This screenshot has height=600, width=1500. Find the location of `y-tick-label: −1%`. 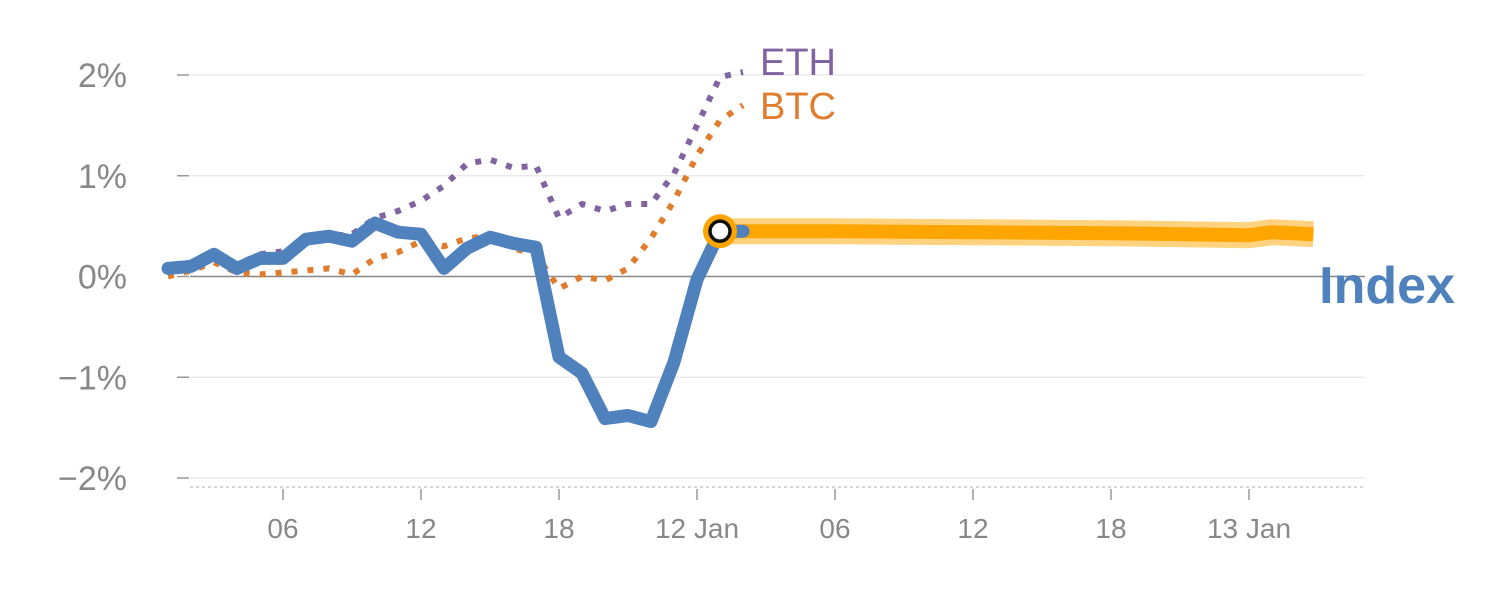

y-tick-label: −1% is located at coordinates (92, 378).